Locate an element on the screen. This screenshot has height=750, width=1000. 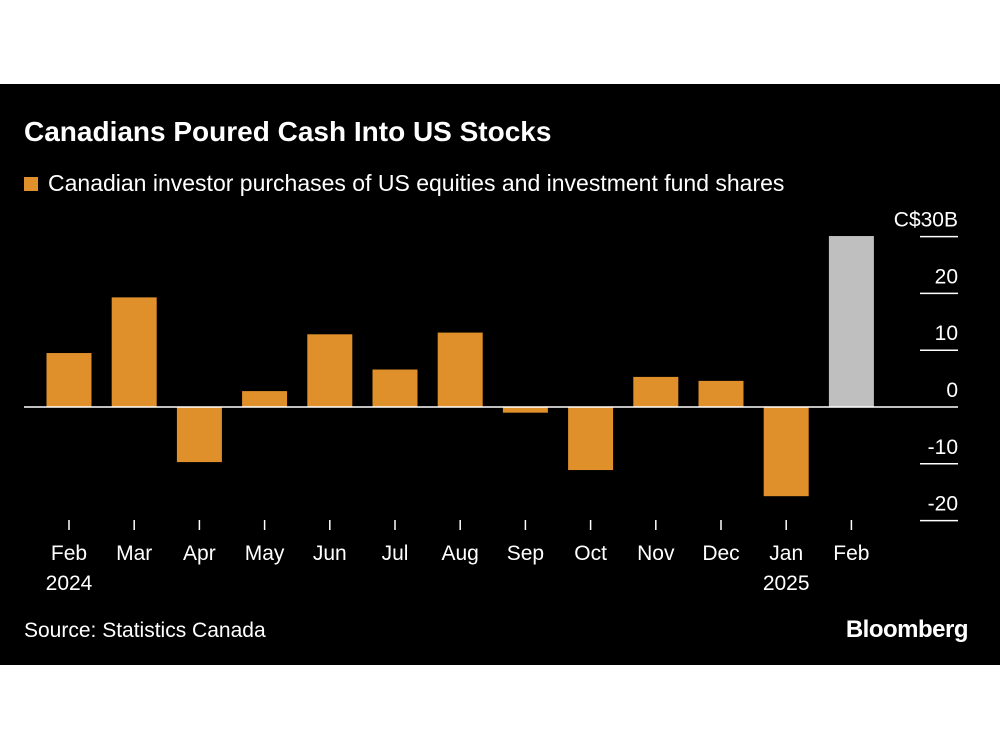
x-tick-label: May is located at coordinates (265, 553).